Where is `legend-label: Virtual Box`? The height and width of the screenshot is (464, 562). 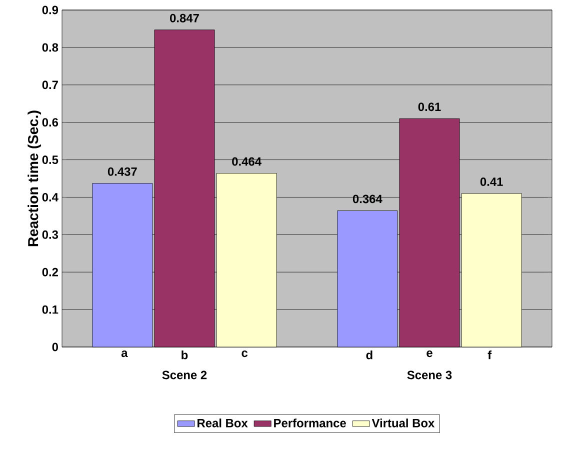
legend-label: Virtual Box is located at coordinates (403, 423).